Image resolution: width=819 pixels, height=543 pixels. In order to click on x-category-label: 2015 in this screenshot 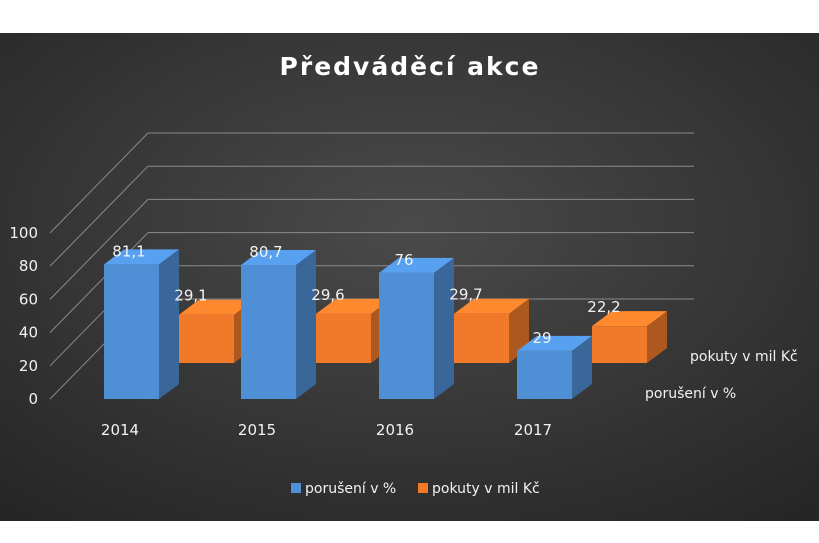, I will do `click(257, 430)`.